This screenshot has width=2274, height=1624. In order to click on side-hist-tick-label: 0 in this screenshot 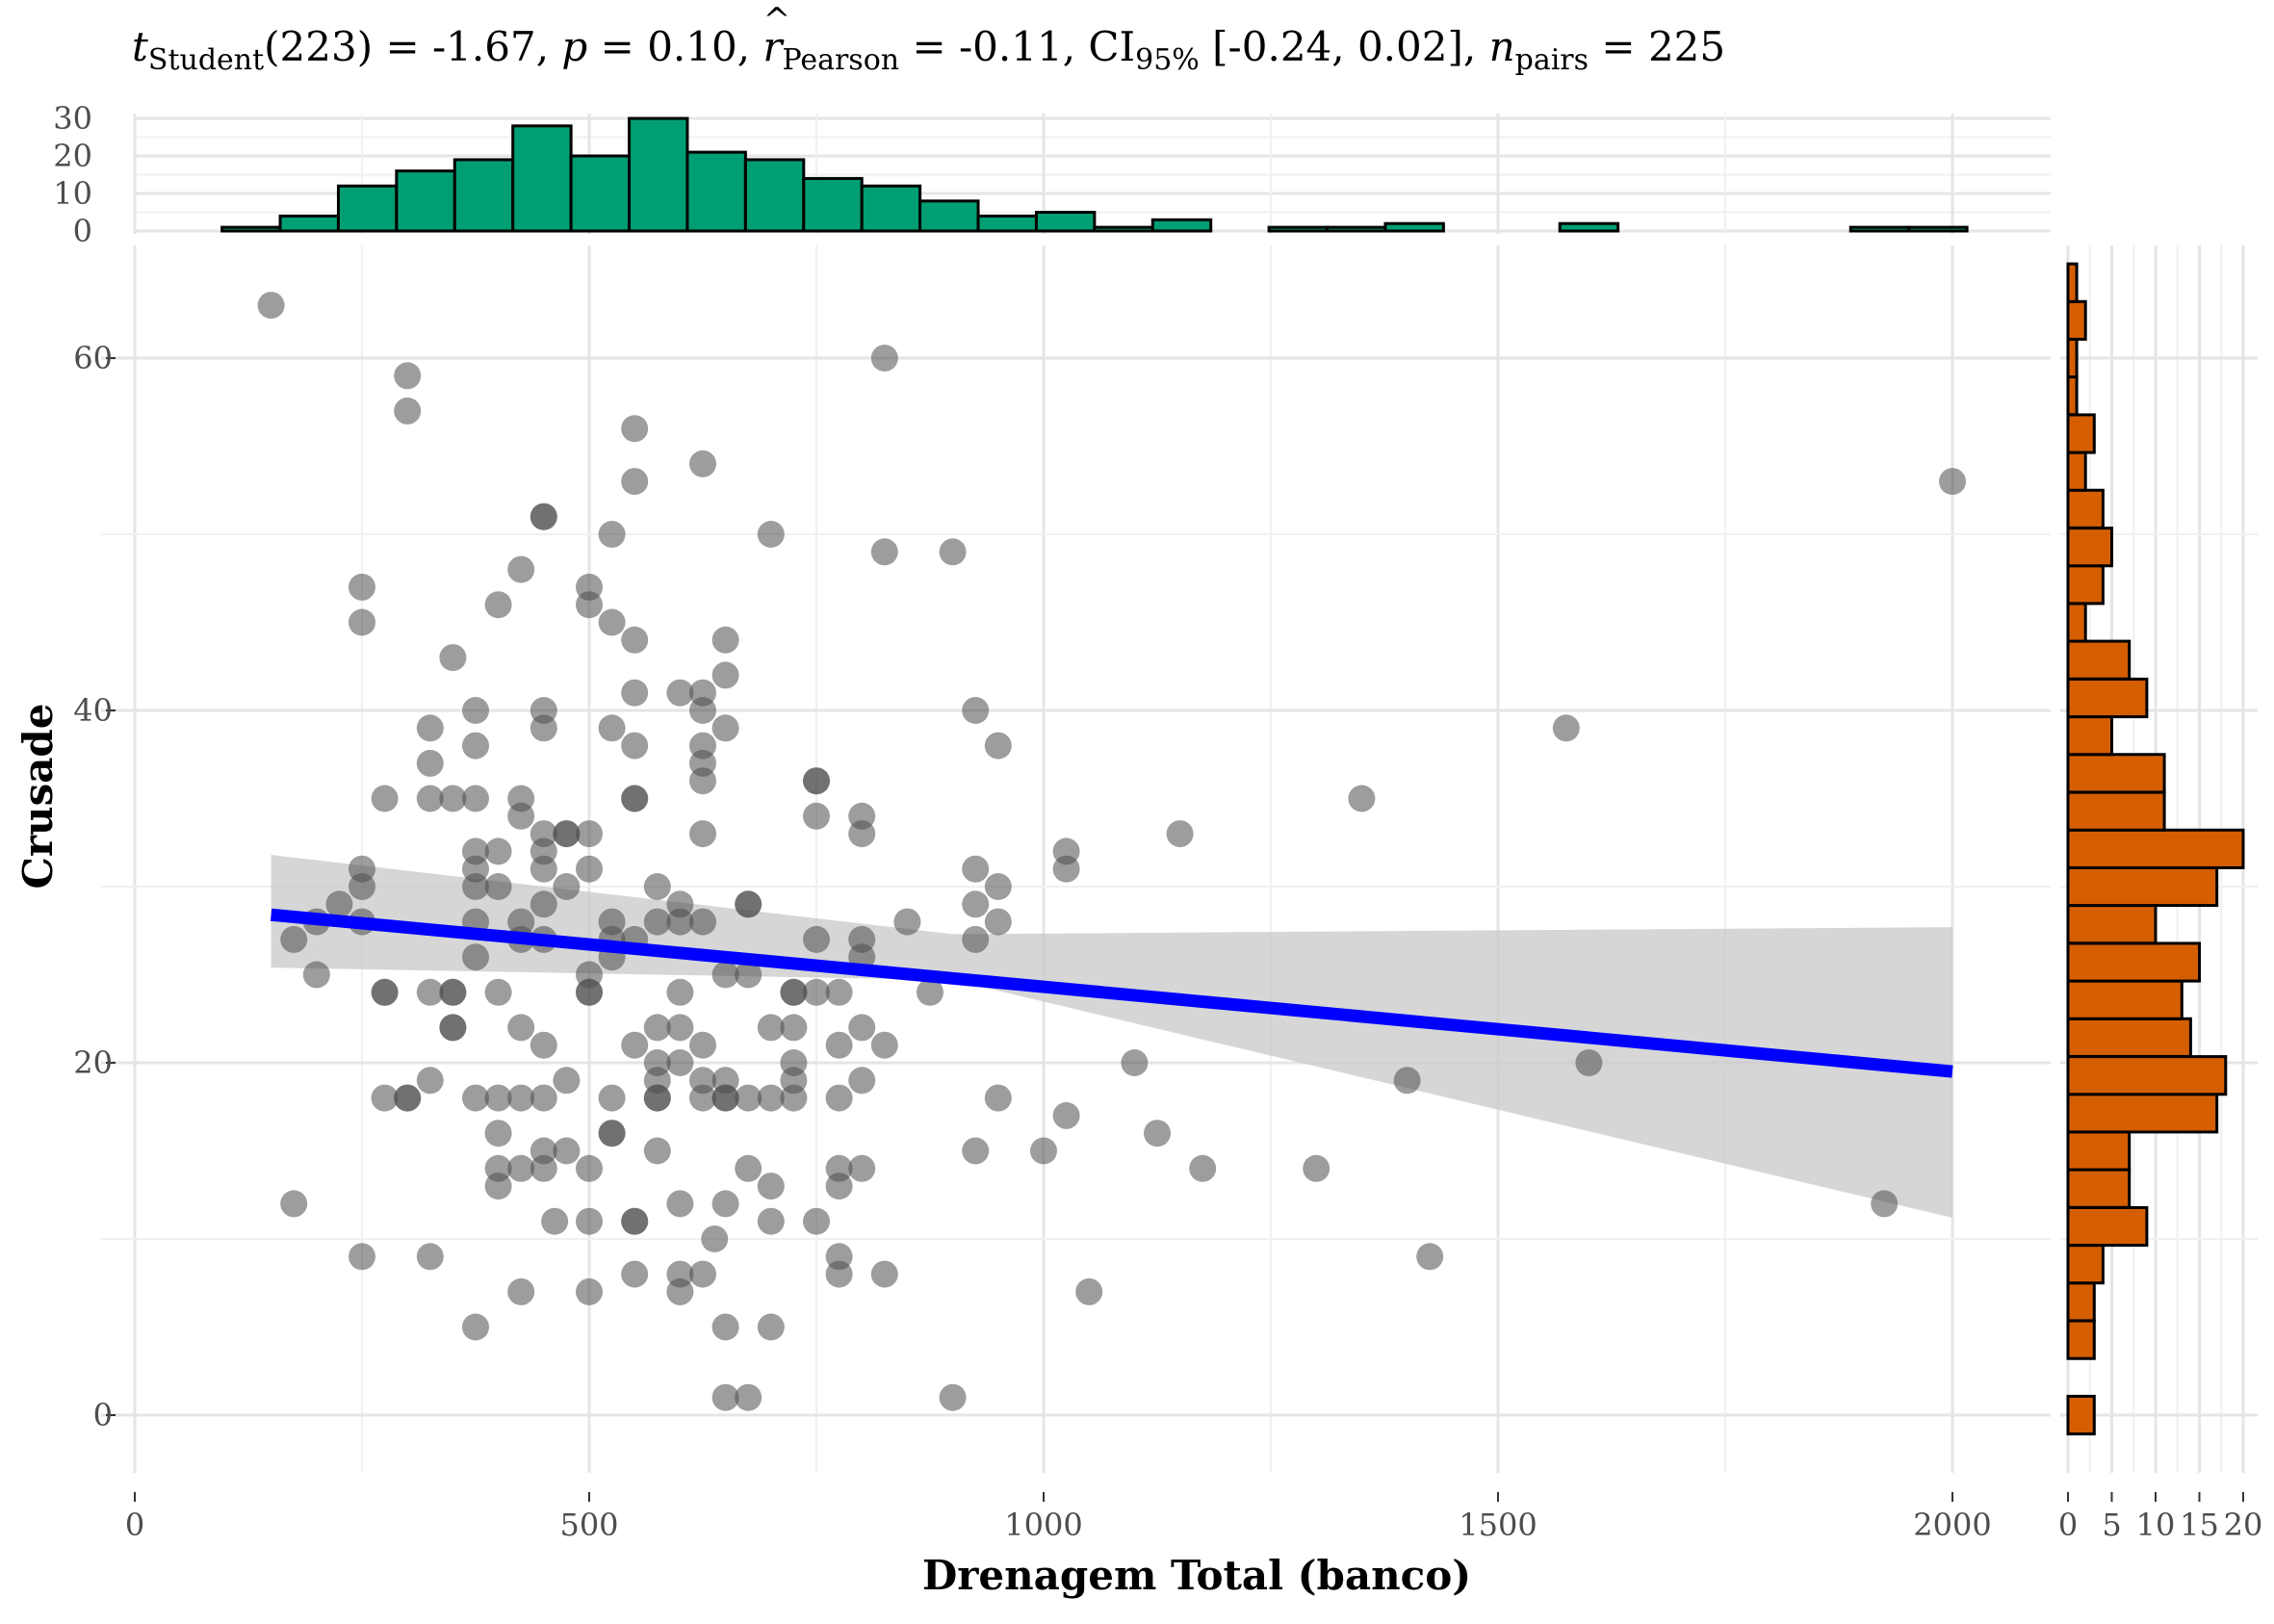, I will do `click(2068, 1525)`.